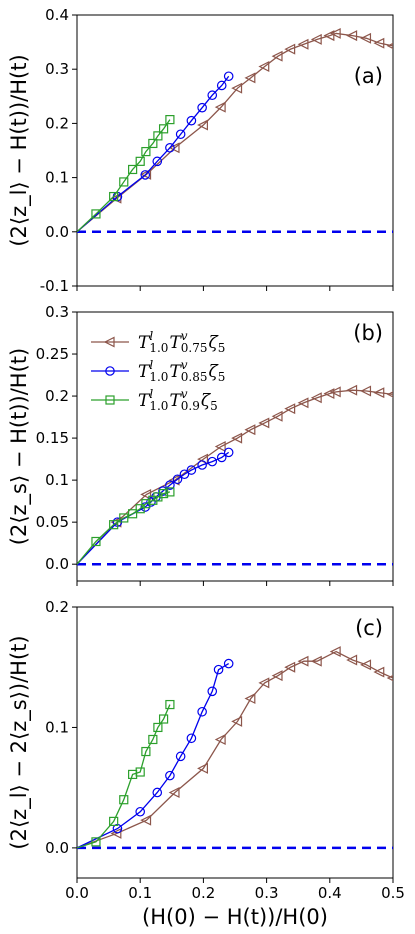  Describe the element at coordinates (52, 438) in the screenshot. I see `y-tick-label: 0.15` at that location.